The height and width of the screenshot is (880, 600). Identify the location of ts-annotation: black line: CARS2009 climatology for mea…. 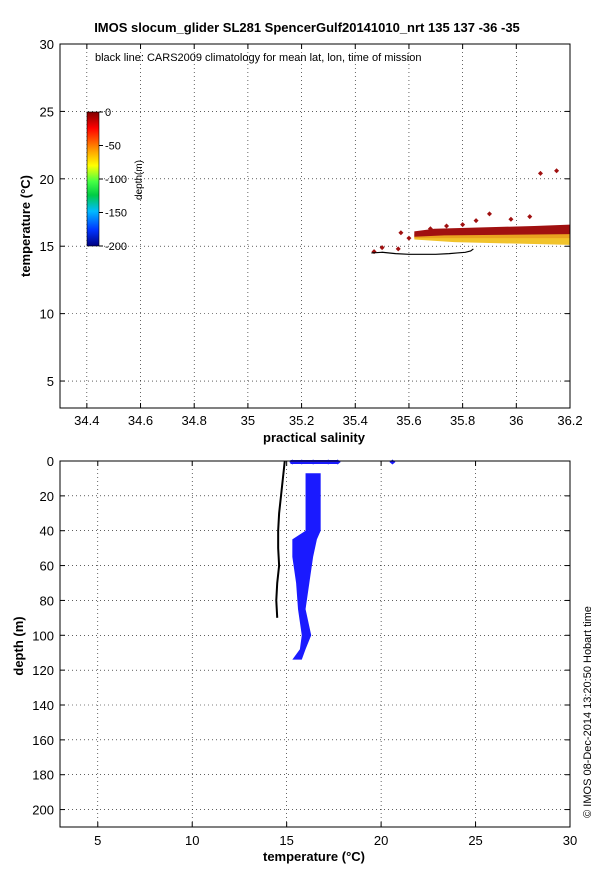
(258, 58).